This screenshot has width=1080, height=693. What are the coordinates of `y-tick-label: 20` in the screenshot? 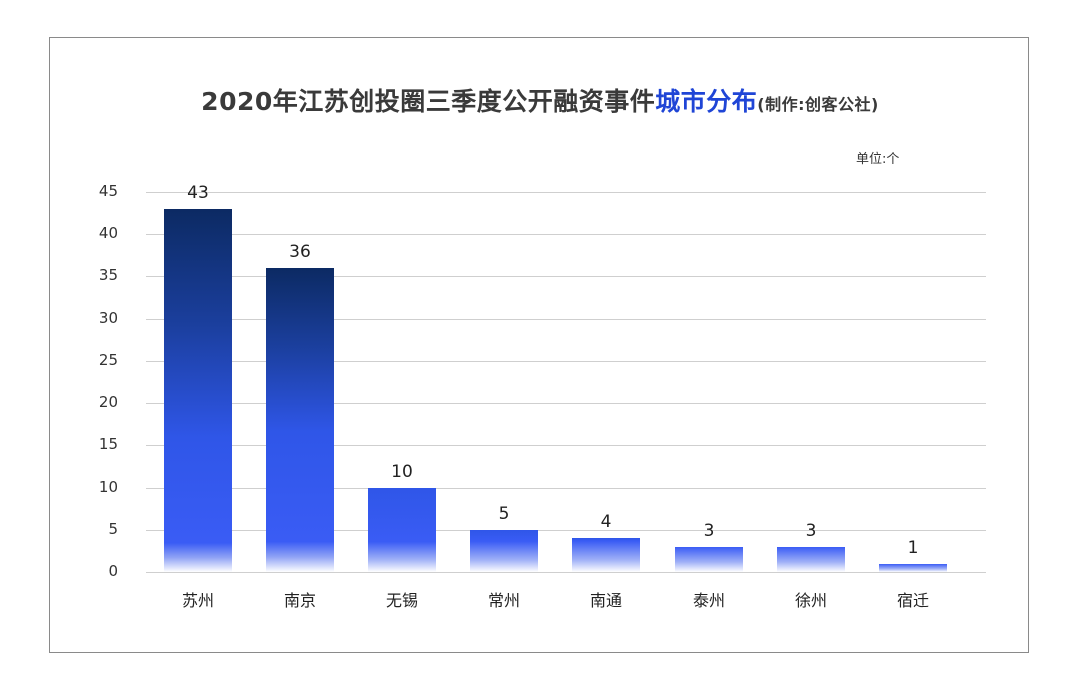 It's located at (108, 402).